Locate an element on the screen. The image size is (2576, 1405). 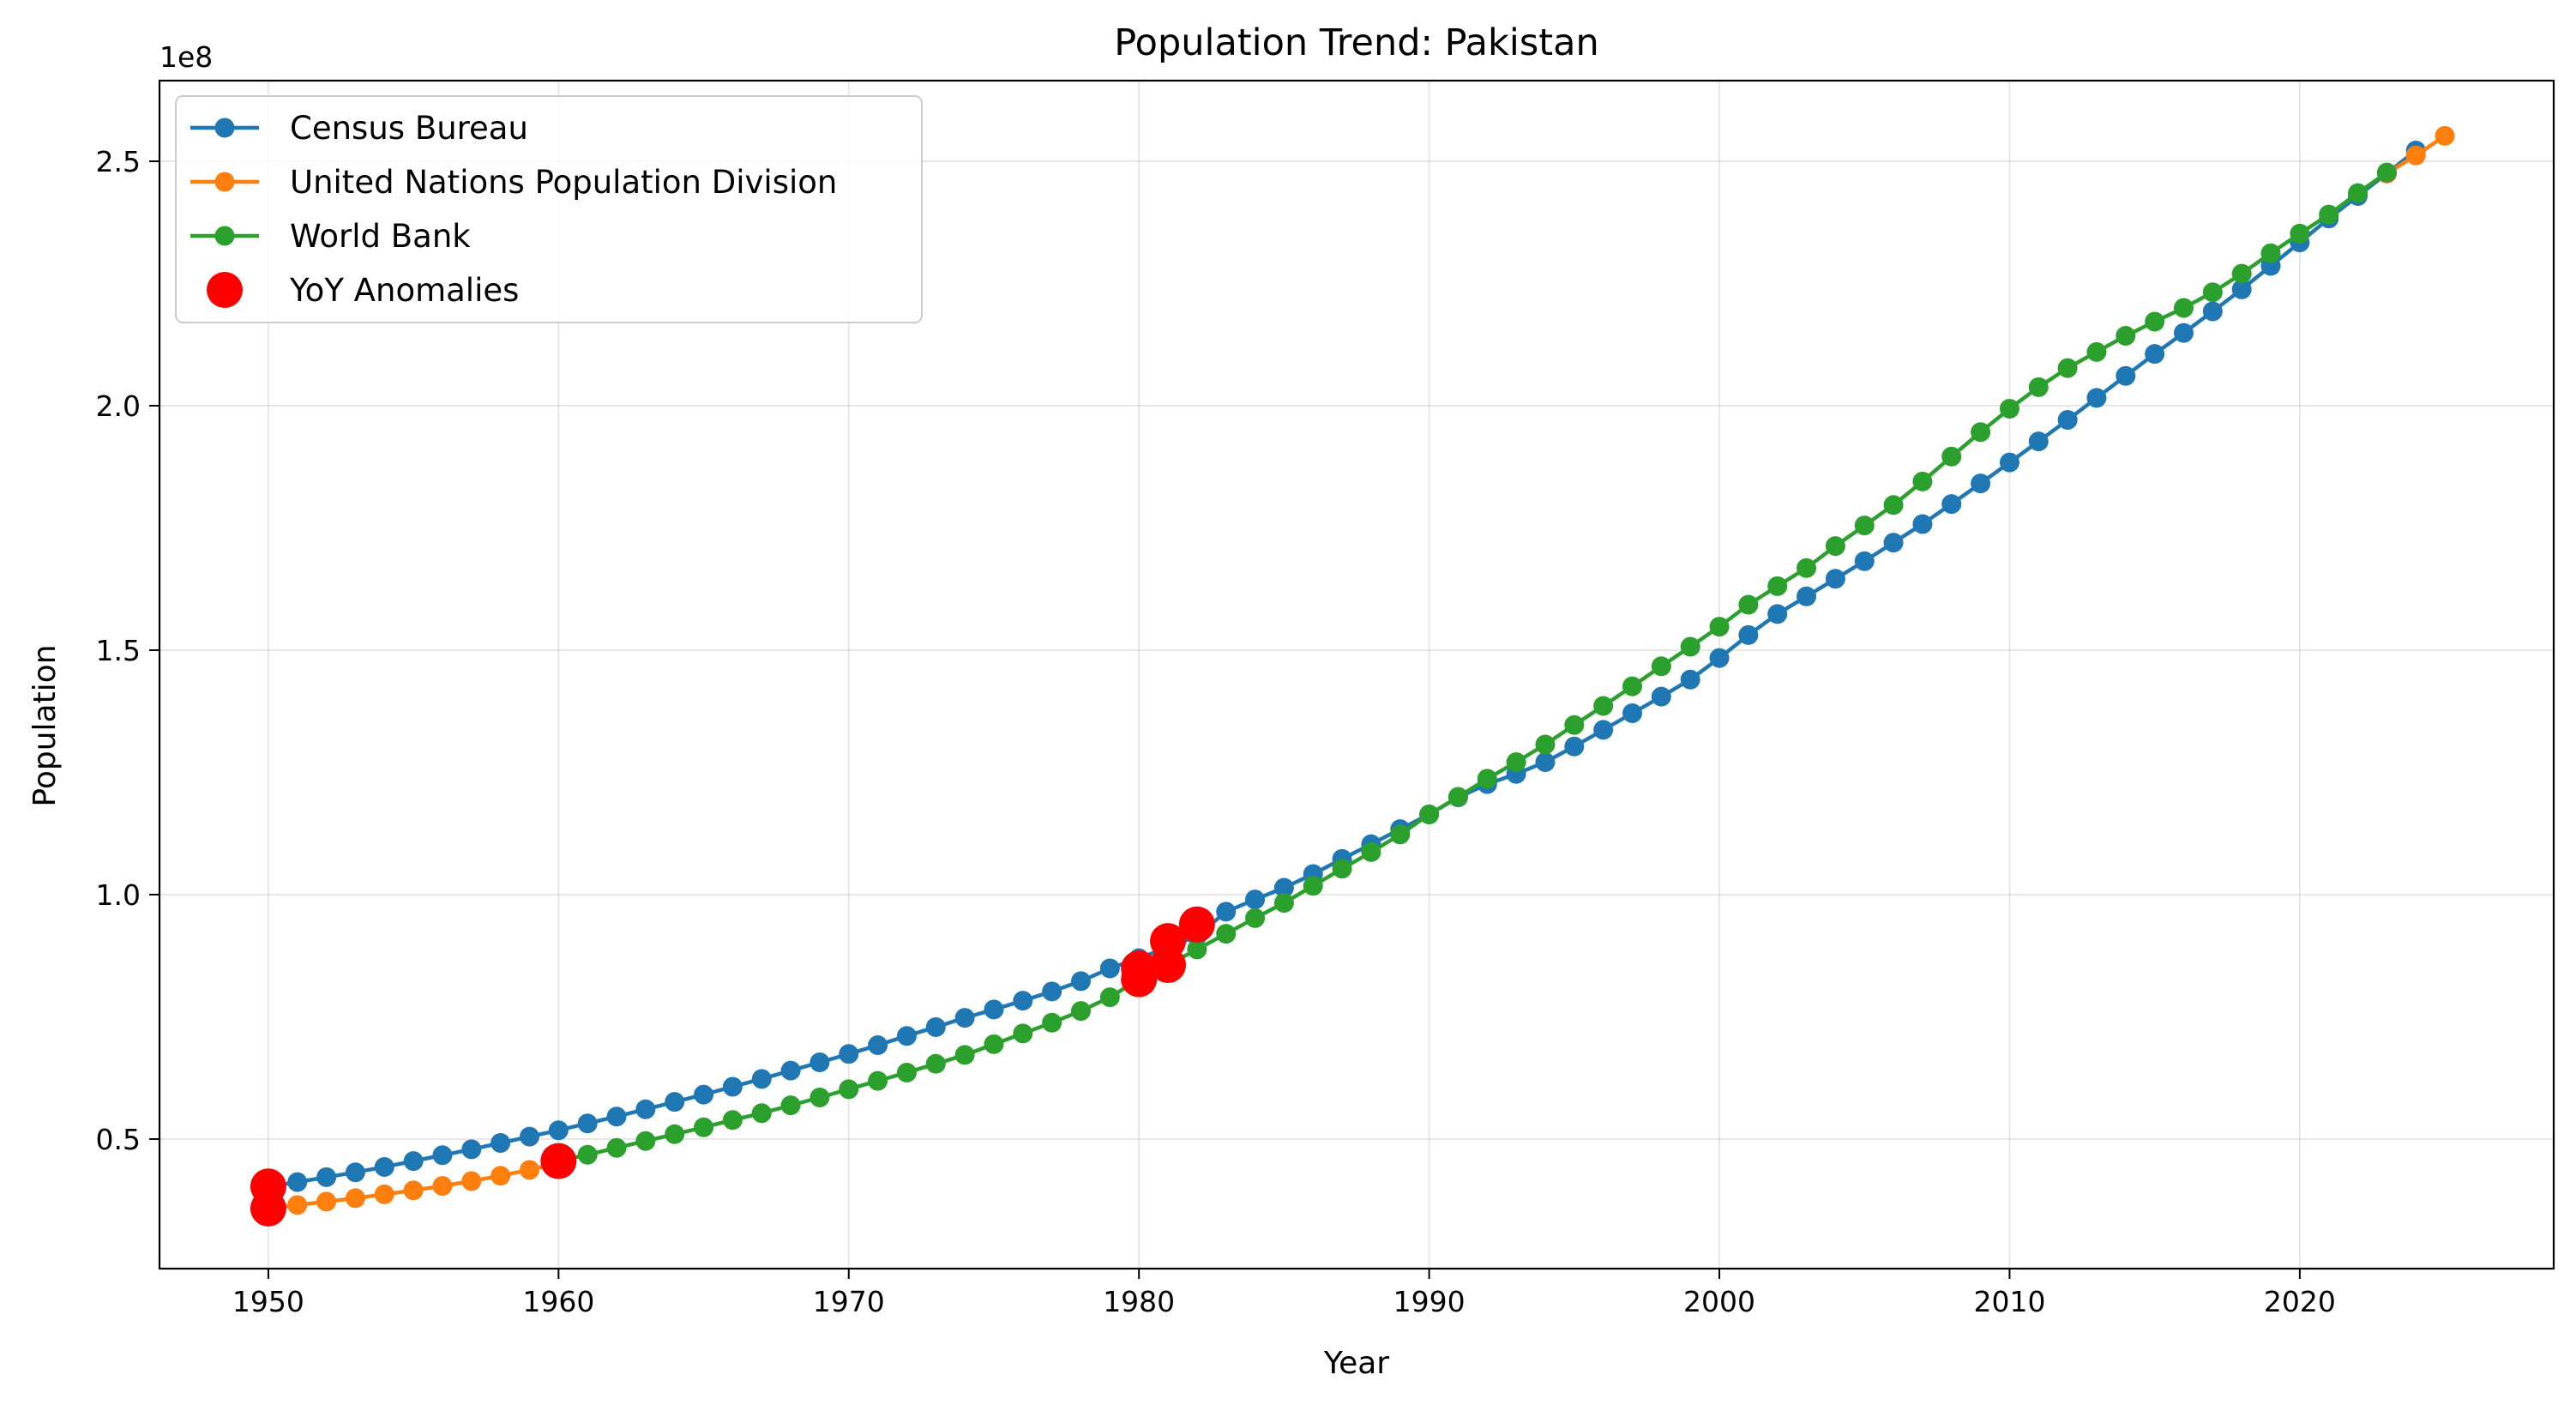
x-tick-label: 2020 is located at coordinates (2300, 1301).